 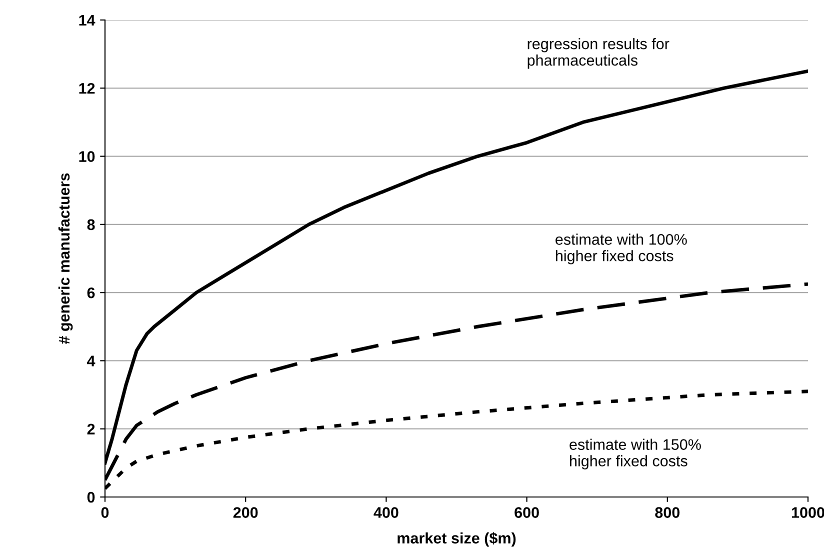 I want to click on y-tick-label: 4, so click(x=91, y=361).